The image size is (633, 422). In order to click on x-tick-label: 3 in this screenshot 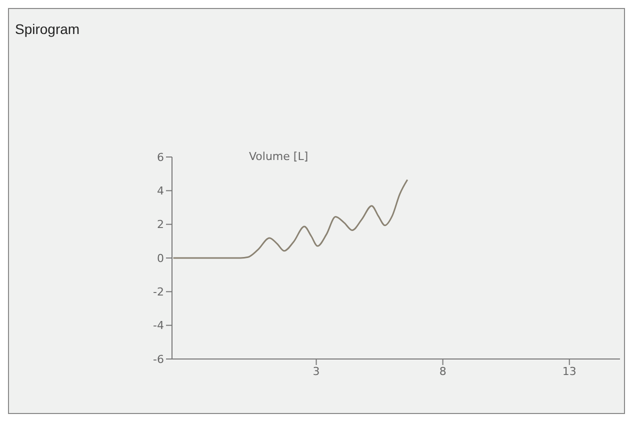, I will do `click(316, 371)`.